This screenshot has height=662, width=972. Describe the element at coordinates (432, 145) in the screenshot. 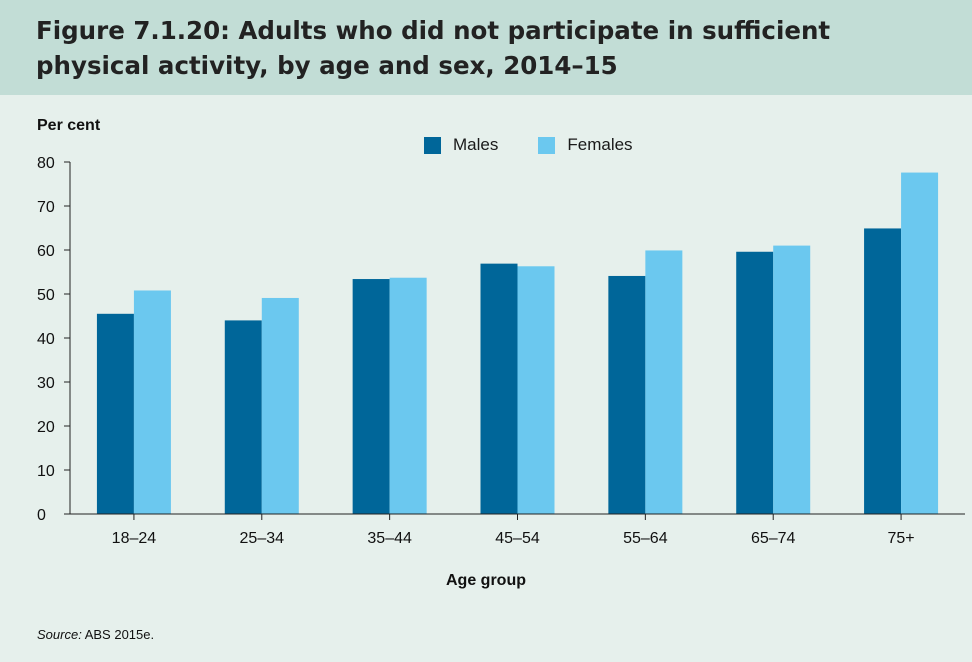

I see `legend-swatch-males` at that location.